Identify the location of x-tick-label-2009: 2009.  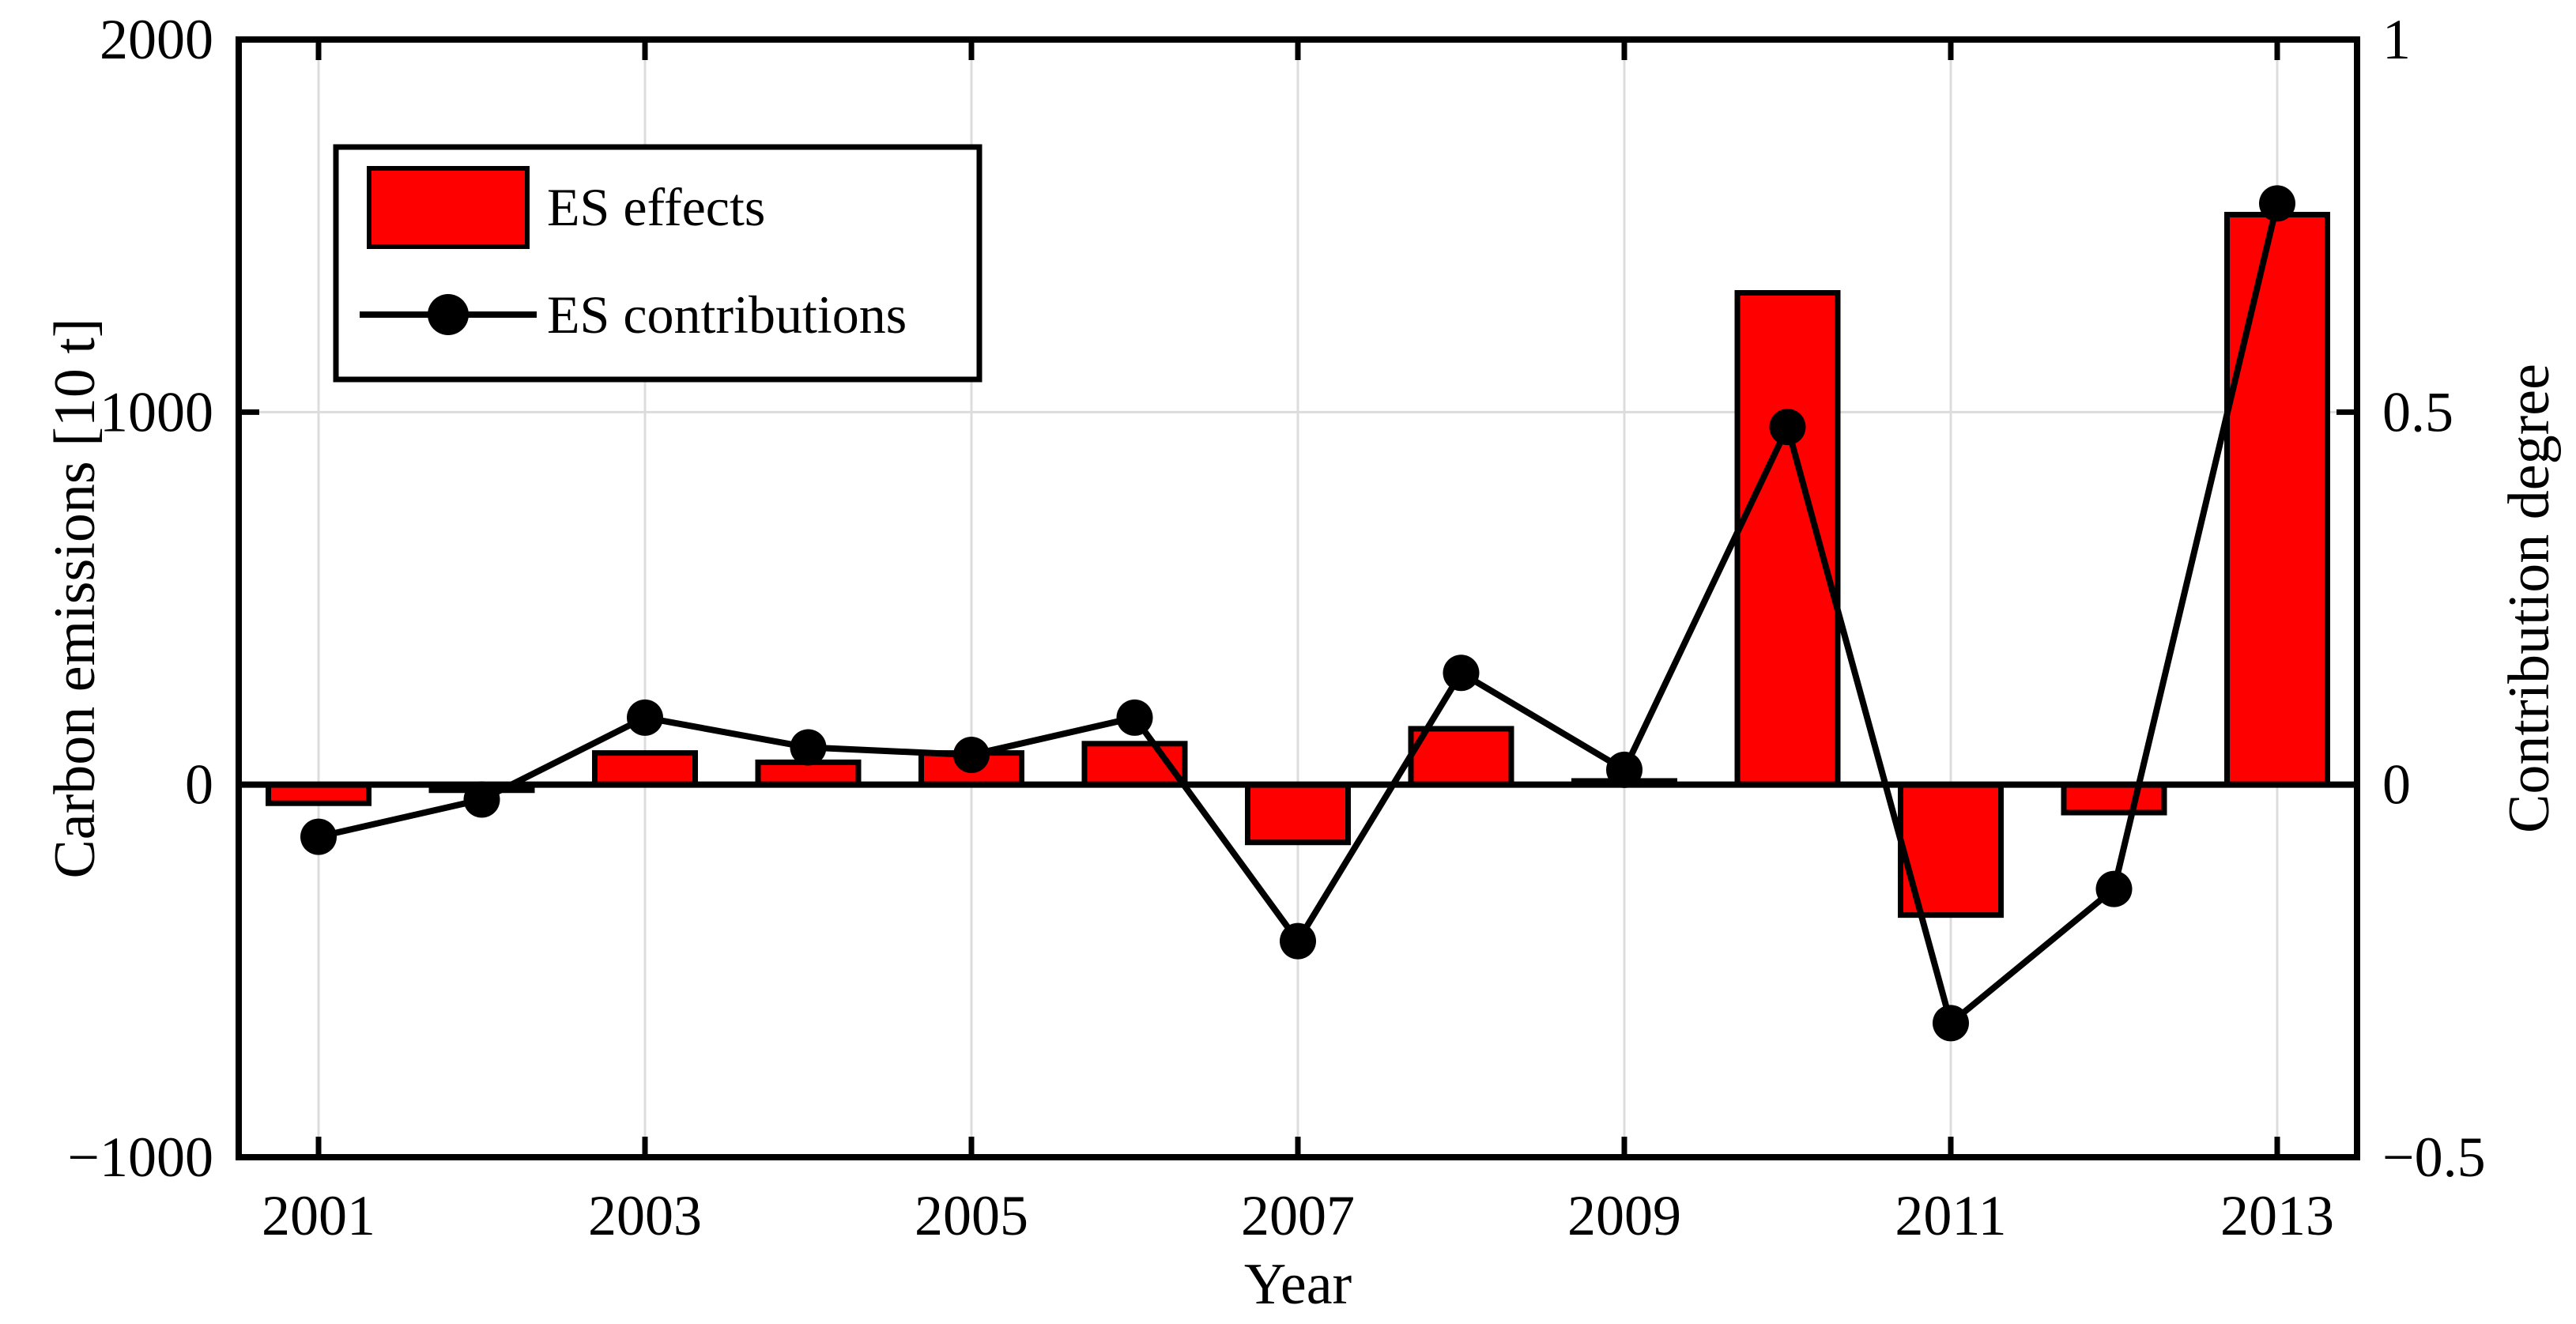
(1624, 1215).